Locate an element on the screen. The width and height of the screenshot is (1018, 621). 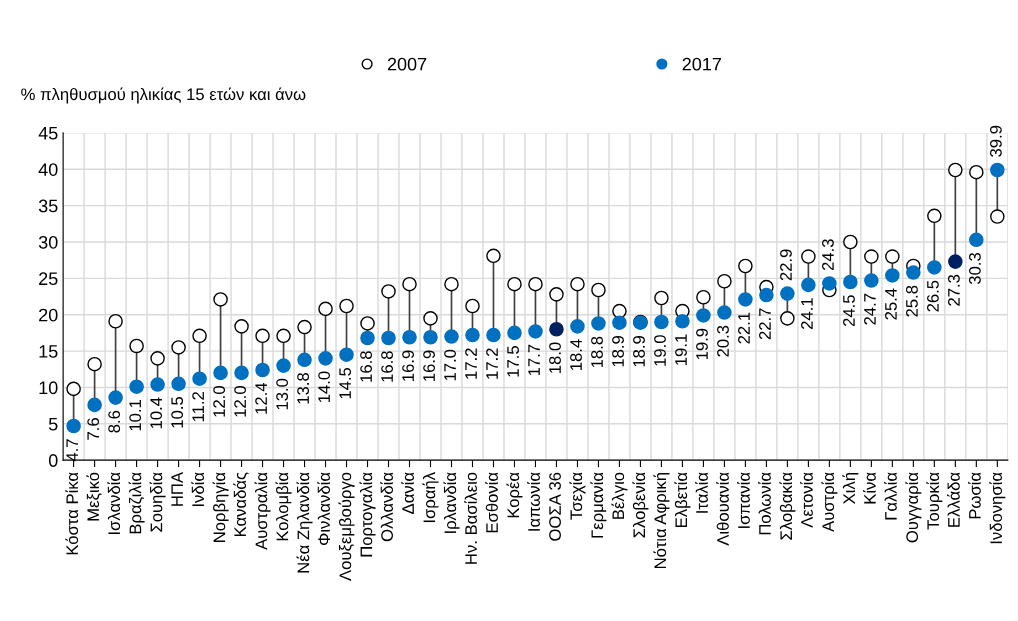
x-tick-label: Νότια Αφρική is located at coordinates (661, 521).